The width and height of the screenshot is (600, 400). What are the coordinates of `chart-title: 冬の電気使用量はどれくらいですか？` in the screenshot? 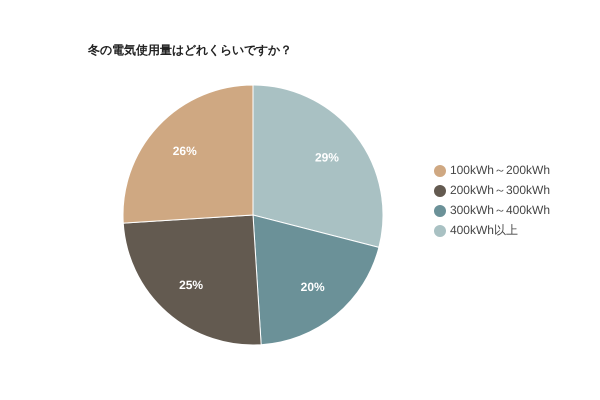 It's located at (190, 50).